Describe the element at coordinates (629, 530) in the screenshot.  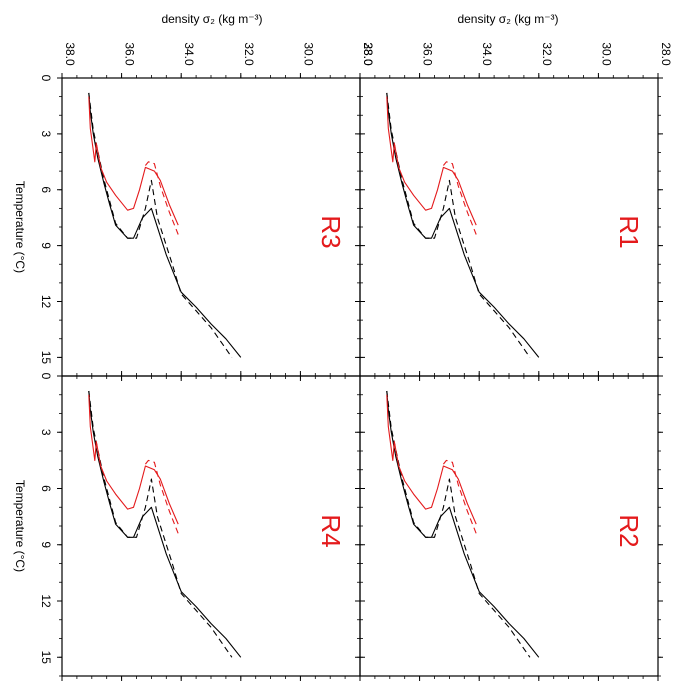
I see `panel-label: R2` at that location.